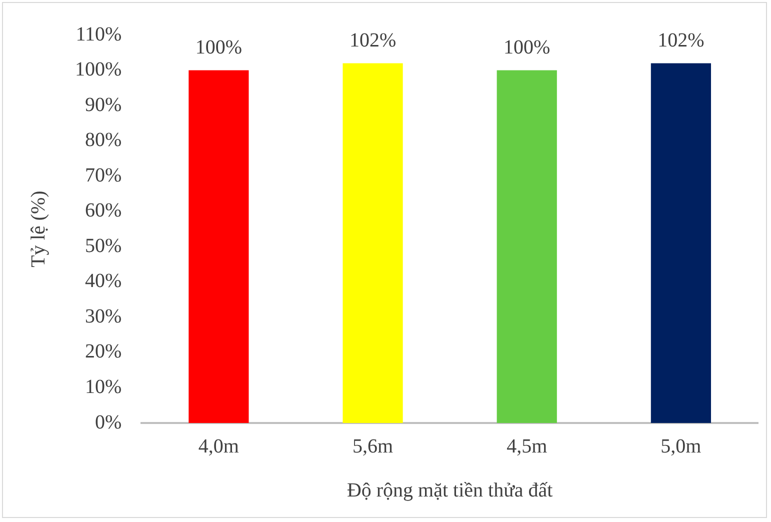 Image resolution: width=771 pixels, height=522 pixels. Describe the element at coordinates (38, 229) in the screenshot. I see `y-axis-title: Tỷ lệ (%)` at that location.